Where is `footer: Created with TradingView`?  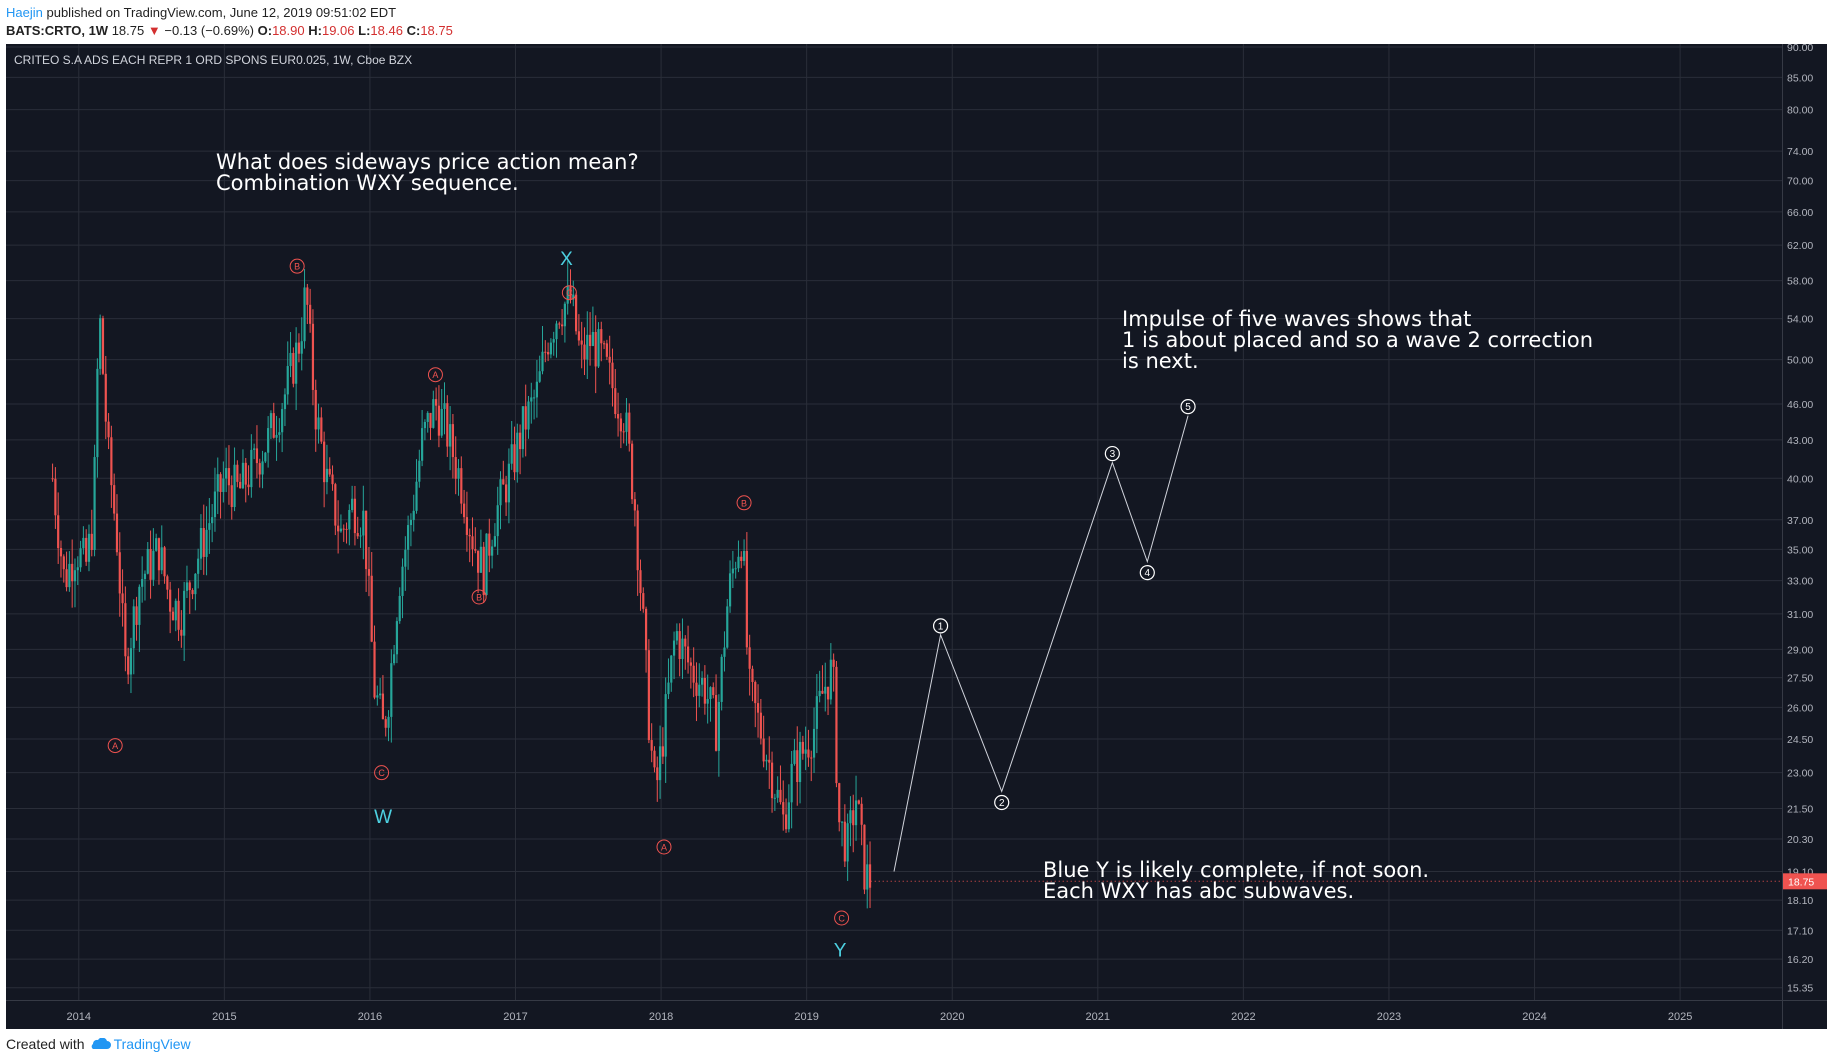
footer: Created with TradingView is located at coordinates (98, 1044).